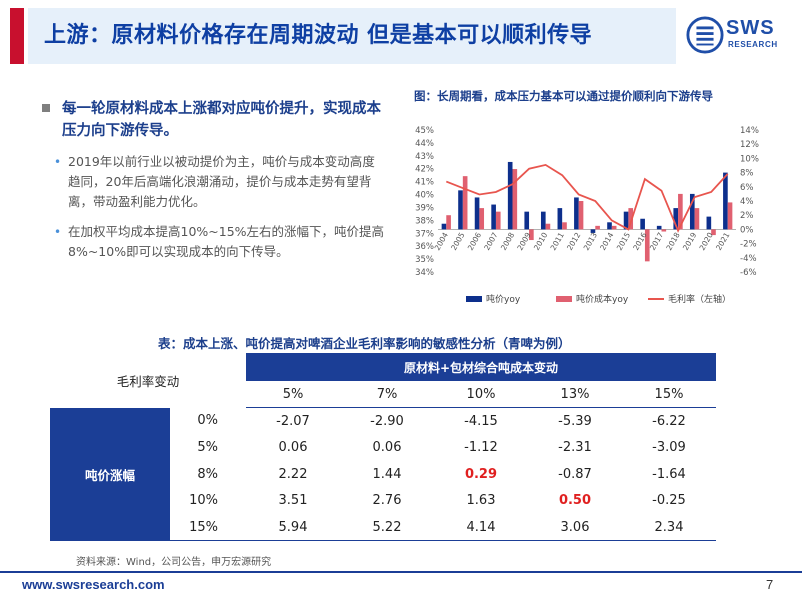 The image size is (802, 601). I want to click on logo-wordmark: SWS, so click(750, 28).